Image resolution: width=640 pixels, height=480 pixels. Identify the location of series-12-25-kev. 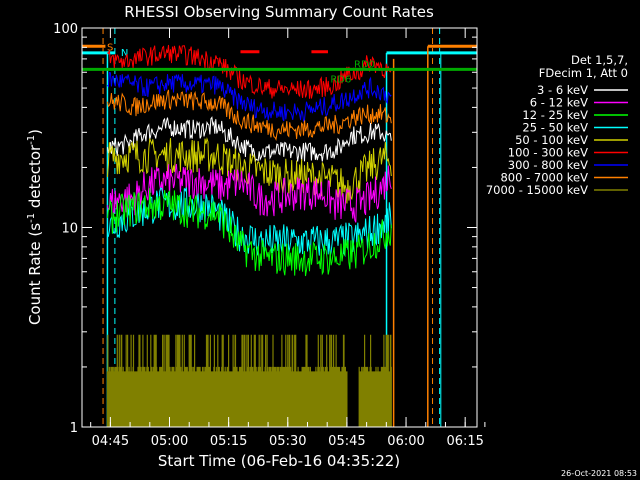
(249, 232).